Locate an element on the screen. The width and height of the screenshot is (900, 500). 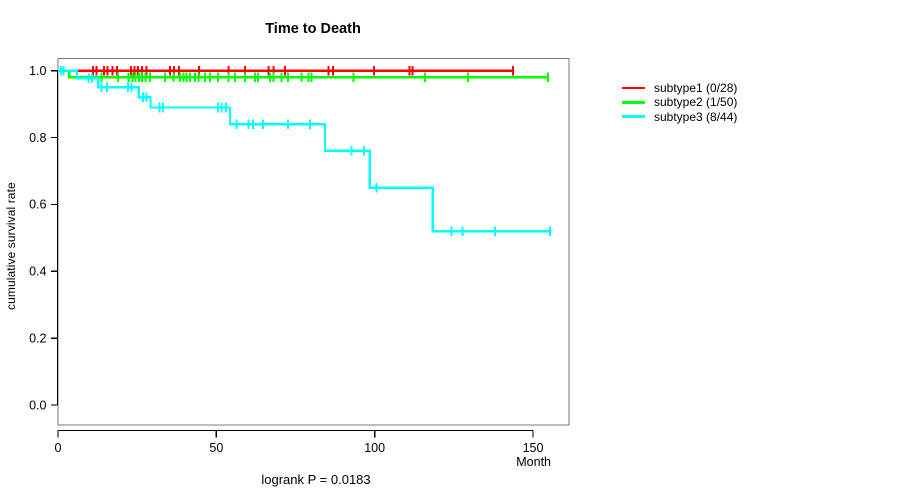
y-tick-label: 0.4 is located at coordinates (37, 272).